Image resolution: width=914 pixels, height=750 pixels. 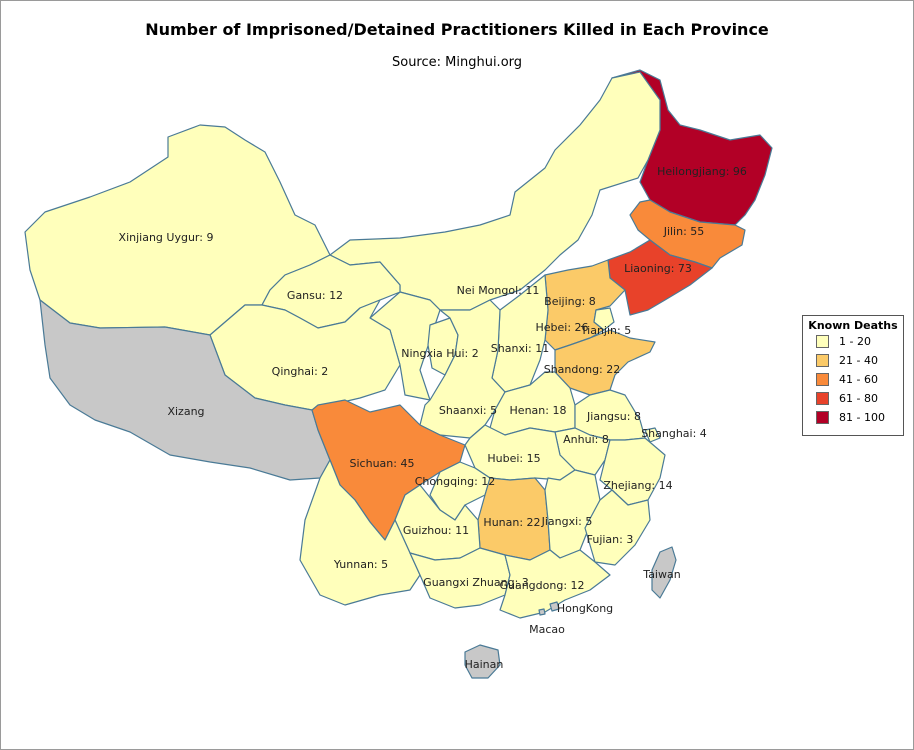 I want to click on province-label-jilin: Jilin: 55, so click(x=684, y=231).